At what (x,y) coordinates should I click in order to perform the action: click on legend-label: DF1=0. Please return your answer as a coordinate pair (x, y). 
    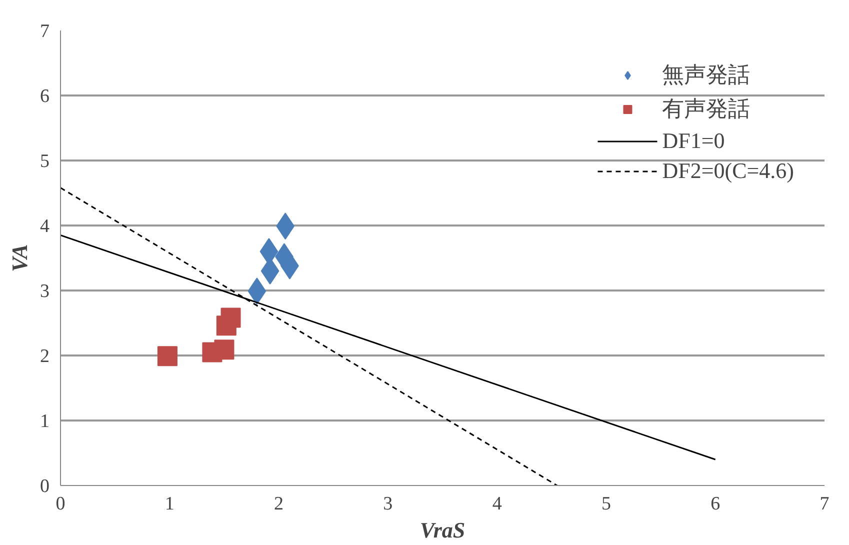
    Looking at the image, I should click on (693, 141).